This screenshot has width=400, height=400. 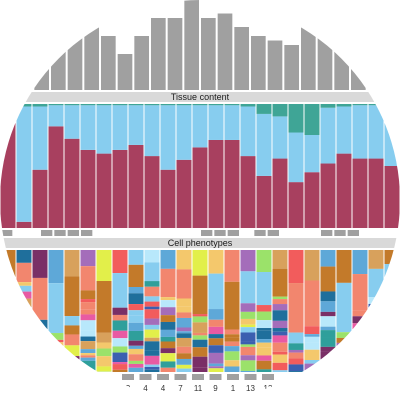 What do you see at coordinates (233, 388) in the screenshot?
I see `cluster-label: 1` at bounding box center [233, 388].